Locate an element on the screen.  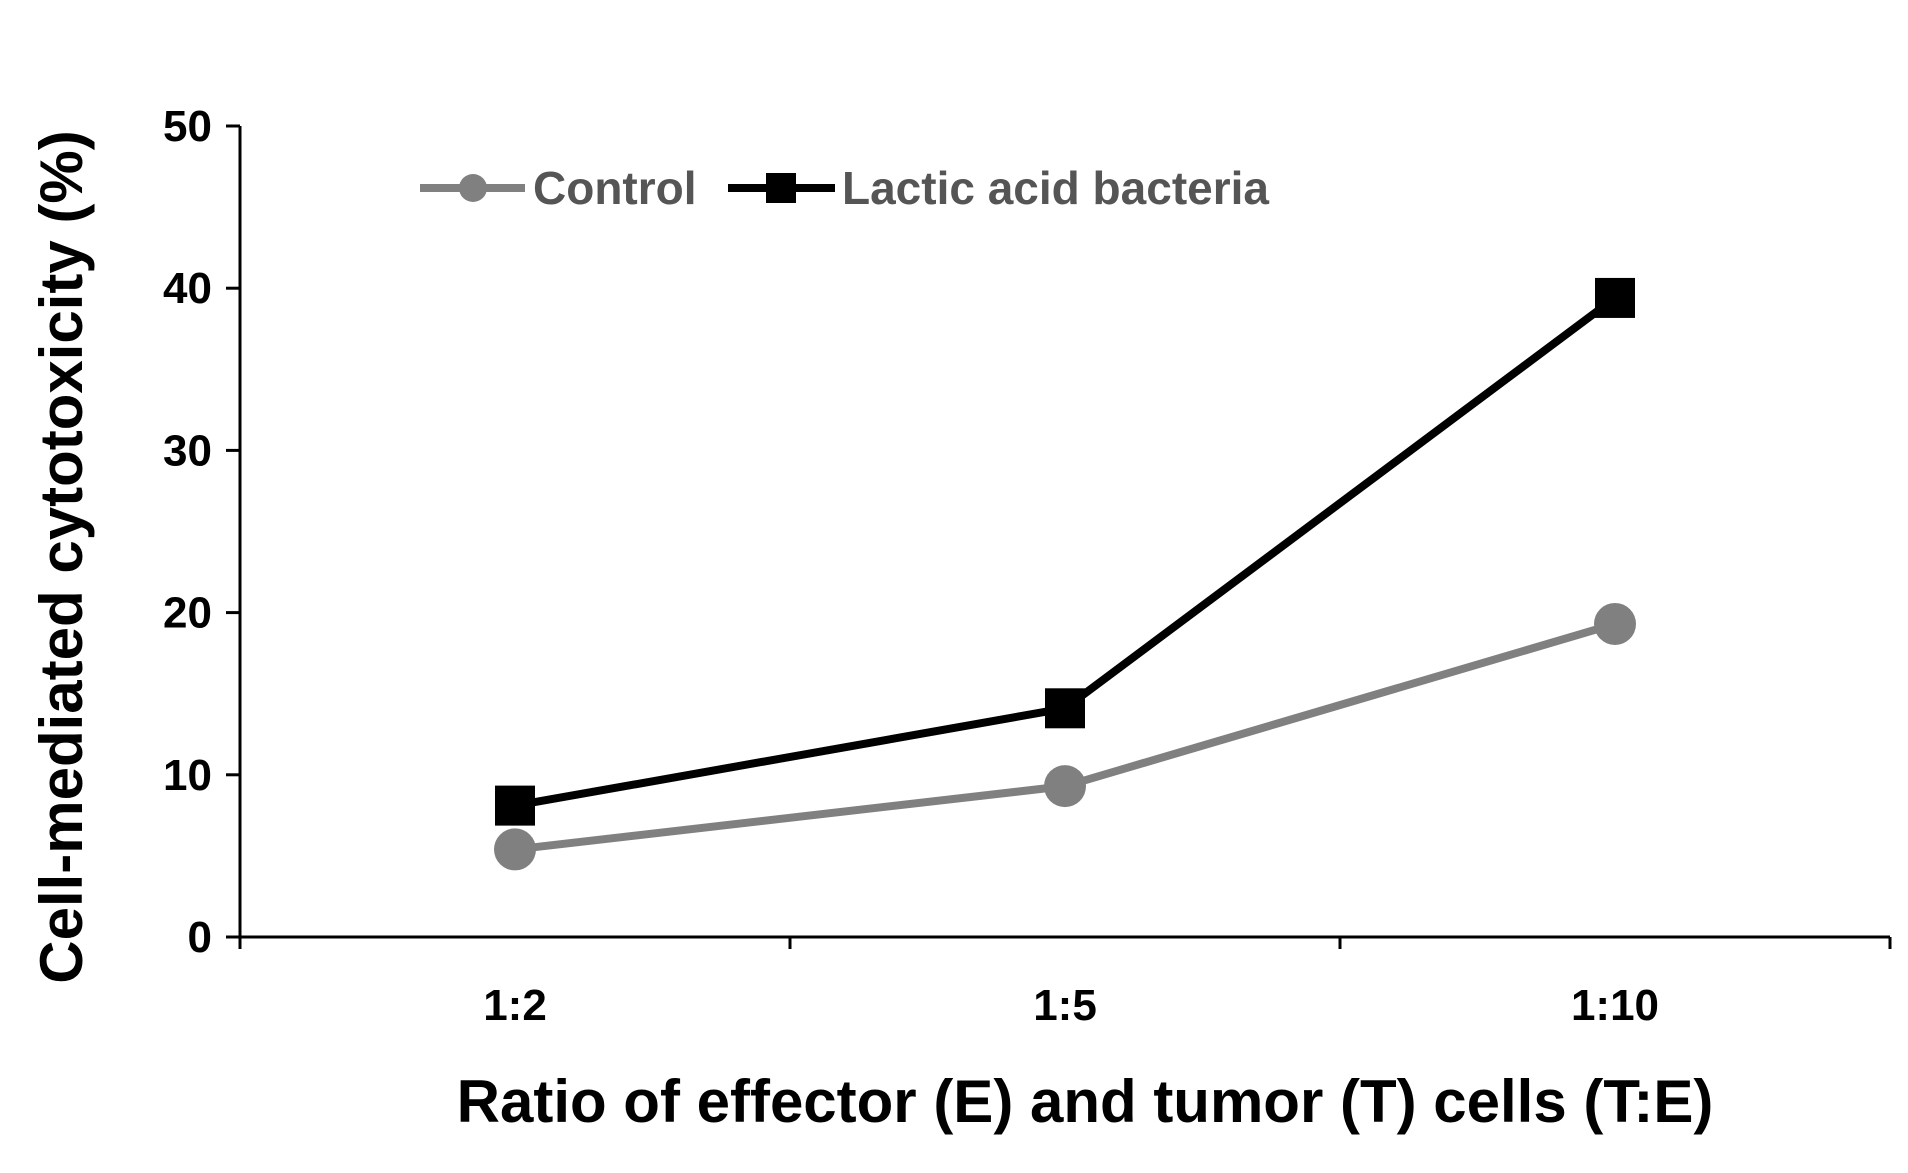
legend-label: Lactic acid bacteria is located at coordinates (1055, 188).